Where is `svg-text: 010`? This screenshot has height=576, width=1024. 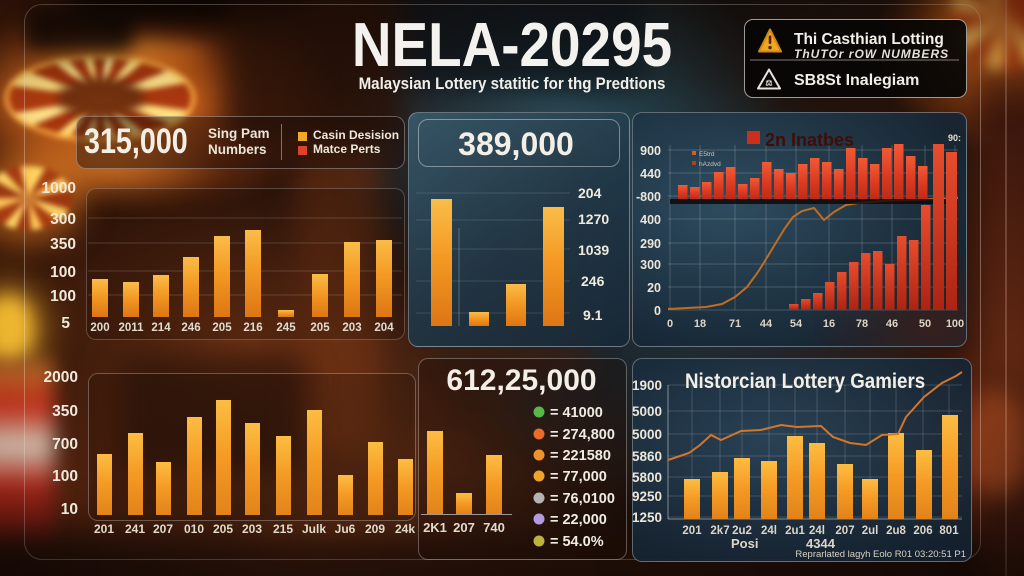
svg-text: 010 is located at coordinates (194, 529).